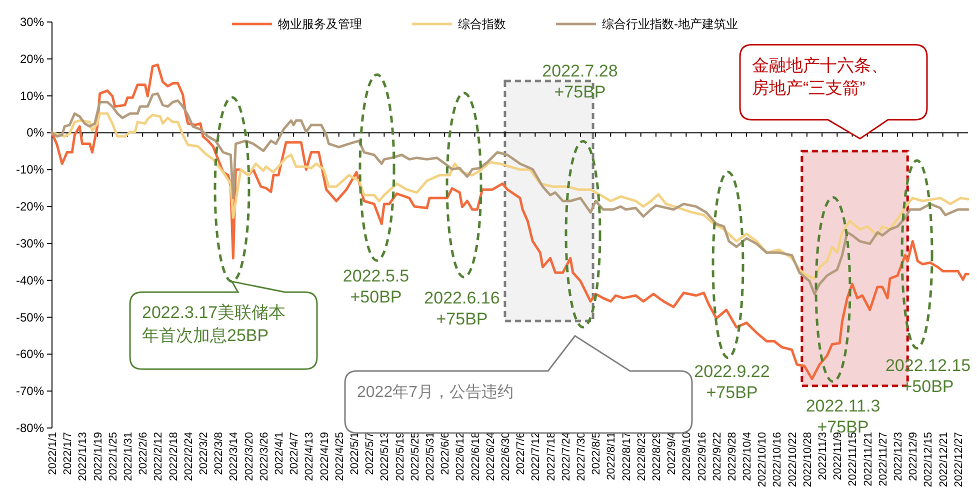 The image size is (977, 495). I want to click on x-tick-label: 2022/12/21, so click(944, 460).